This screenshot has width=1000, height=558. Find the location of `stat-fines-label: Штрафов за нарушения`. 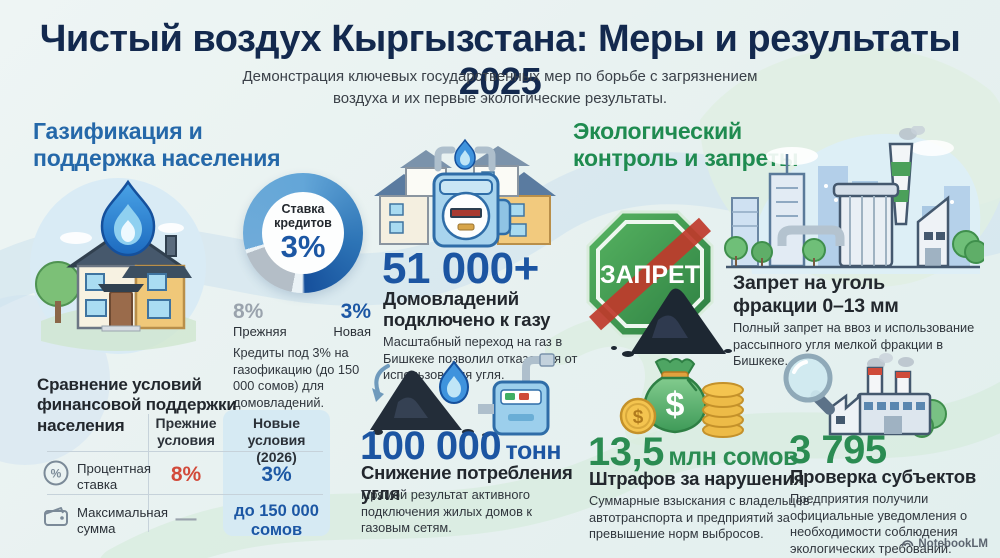

stat-fines-label: Штрафов за нарушения is located at coordinates (697, 478).